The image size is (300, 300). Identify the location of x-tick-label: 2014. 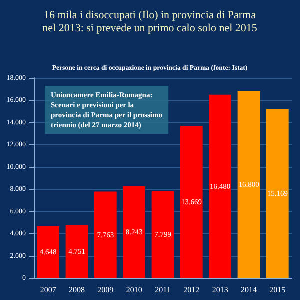
(249, 290).